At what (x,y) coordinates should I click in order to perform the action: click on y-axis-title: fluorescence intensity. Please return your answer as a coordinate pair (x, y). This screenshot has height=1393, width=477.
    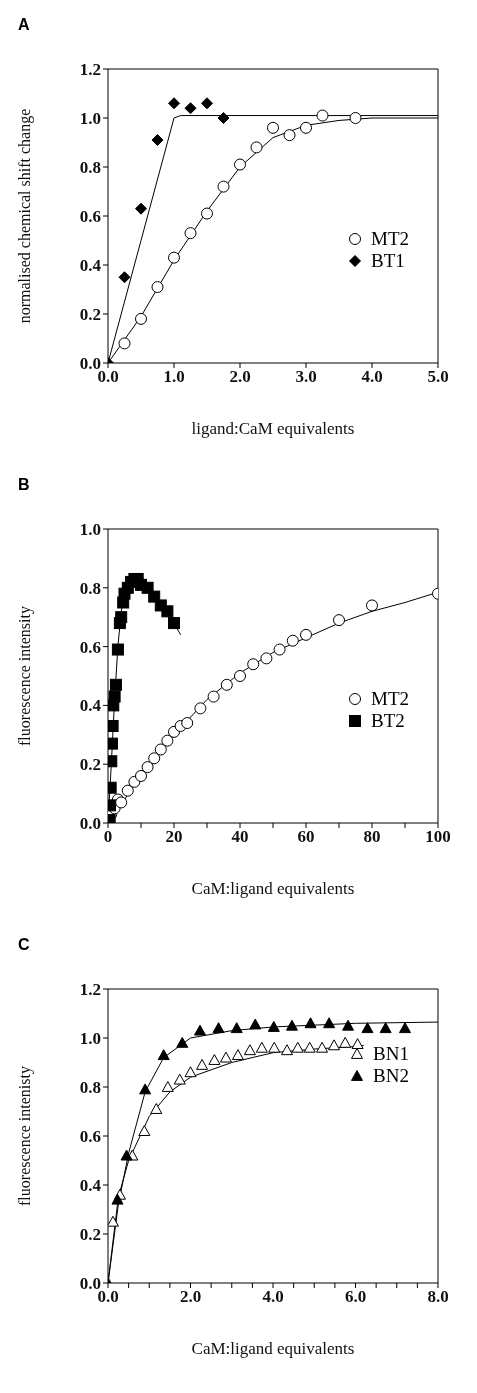
    Looking at the image, I should click on (24, 676).